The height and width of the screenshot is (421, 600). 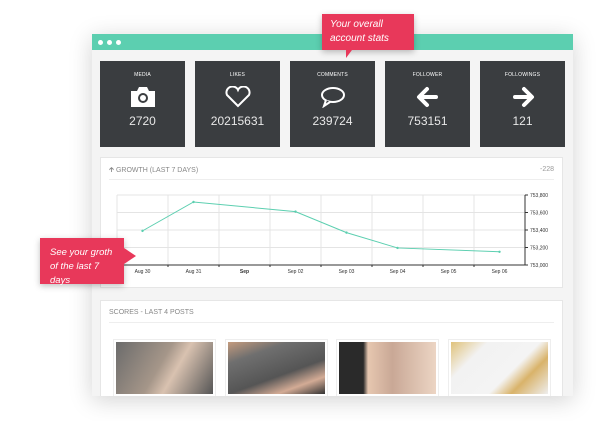 What do you see at coordinates (546, 169) in the screenshot?
I see `growth-delta: -228` at bounding box center [546, 169].